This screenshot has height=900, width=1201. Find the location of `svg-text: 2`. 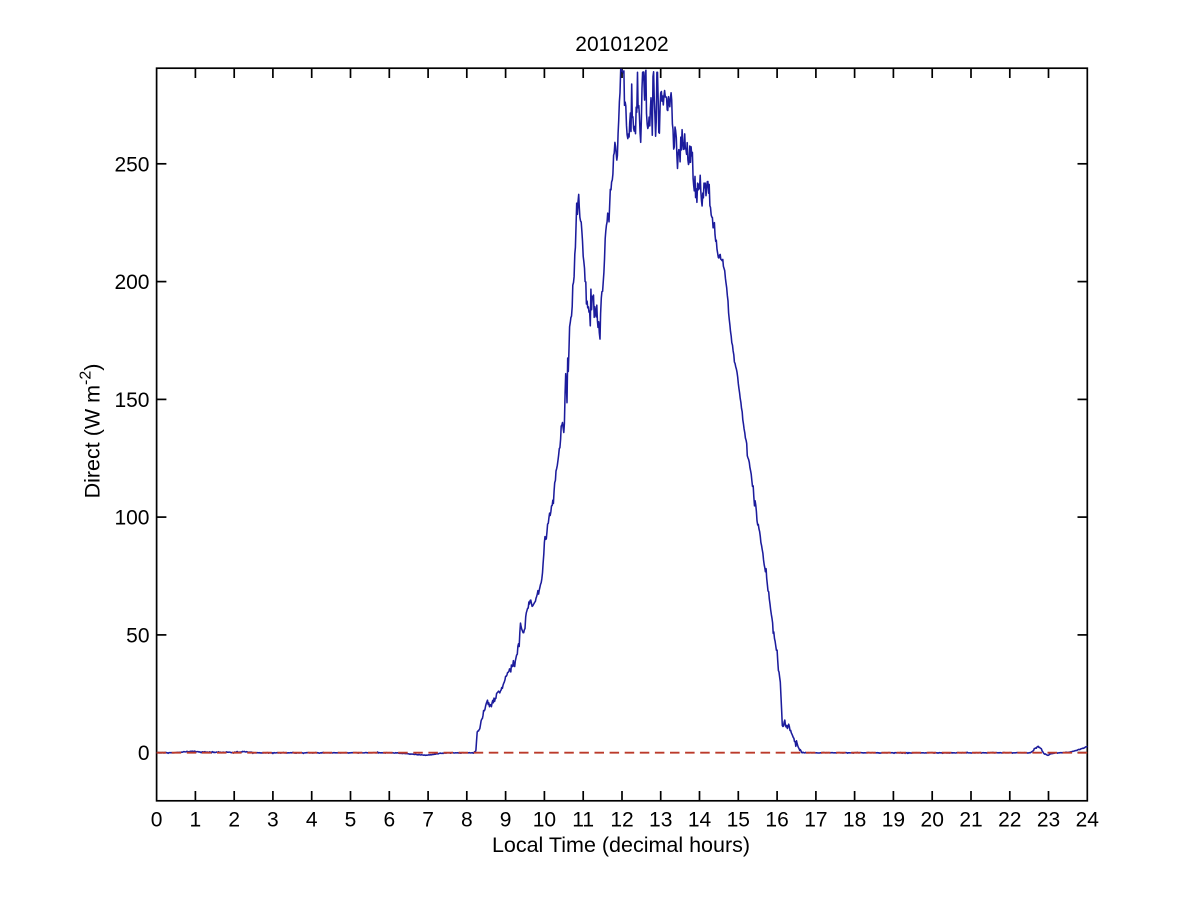

svg-text: 2 is located at coordinates (234, 820).